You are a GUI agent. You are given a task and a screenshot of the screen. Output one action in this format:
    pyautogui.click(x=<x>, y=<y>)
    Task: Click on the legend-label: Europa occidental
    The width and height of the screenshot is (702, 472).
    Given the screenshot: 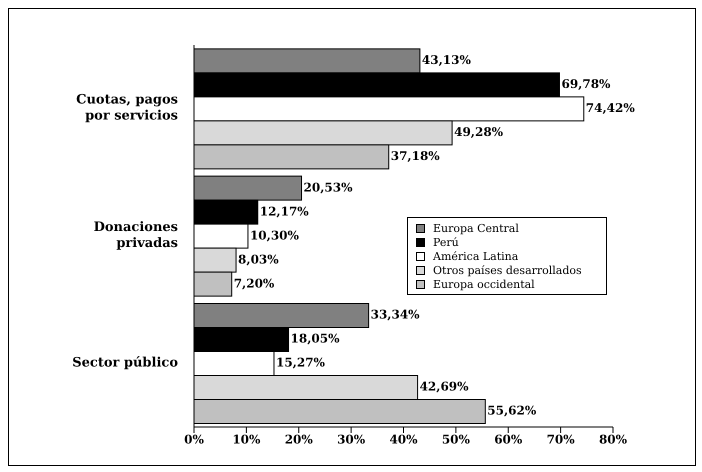 What is the action you would take?
    pyautogui.click(x=484, y=284)
    